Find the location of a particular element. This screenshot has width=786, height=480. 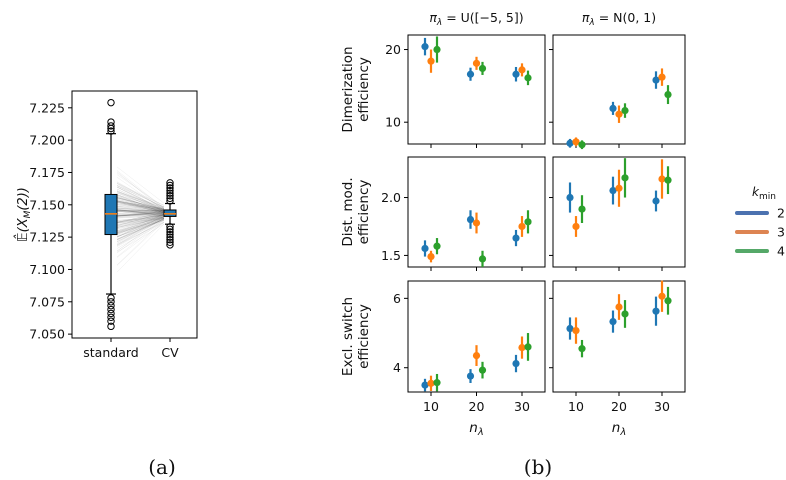

ytick-label: 20 is located at coordinates (393, 49).